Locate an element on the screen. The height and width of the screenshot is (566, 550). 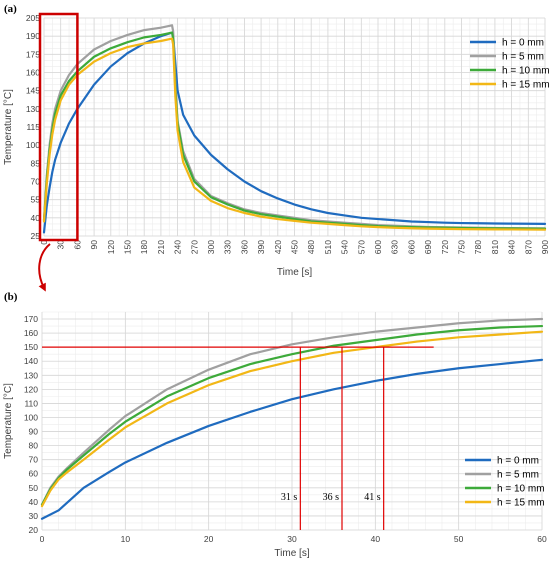
y-tick-label: 145 is located at coordinates (33, 91).